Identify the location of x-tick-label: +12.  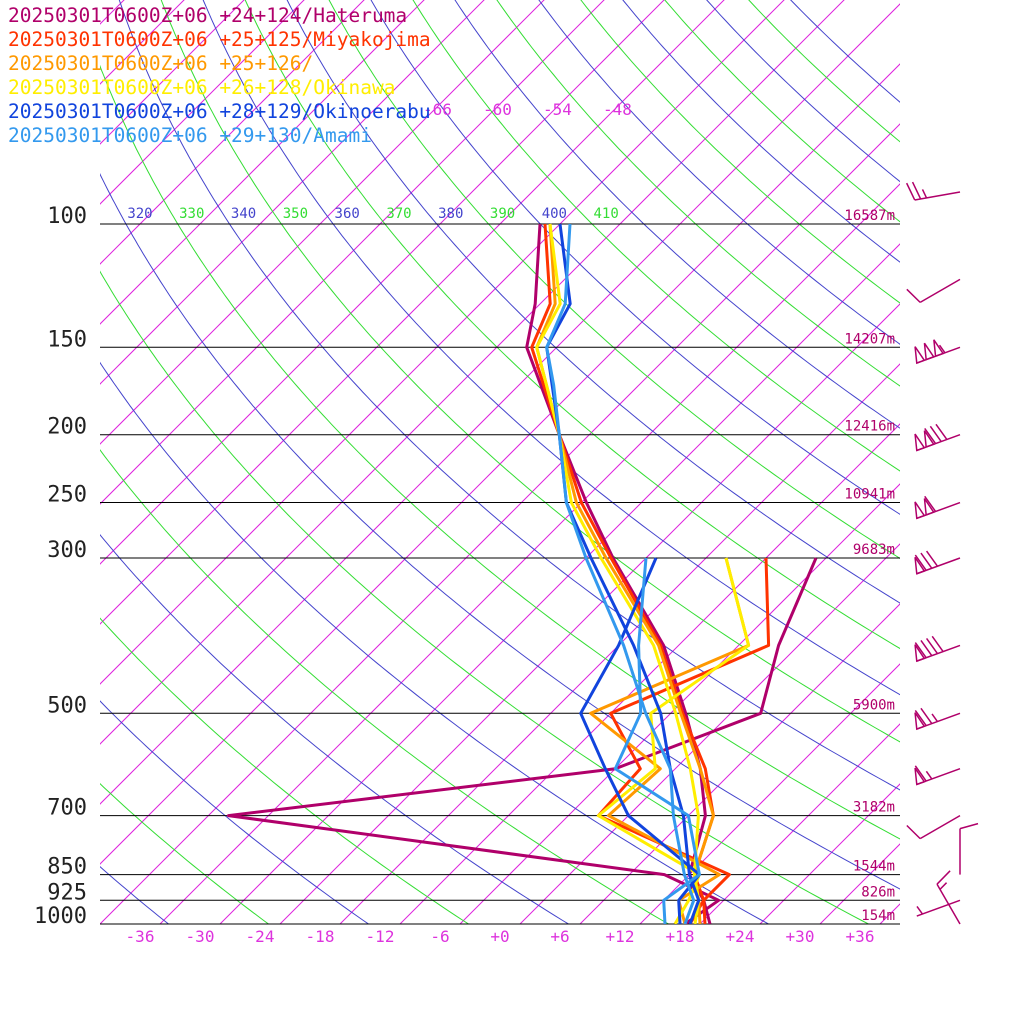
(620, 936).